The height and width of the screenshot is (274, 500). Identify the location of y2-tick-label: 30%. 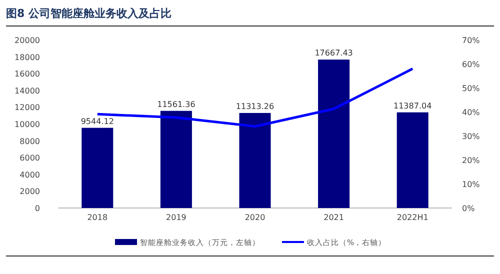
(471, 136).